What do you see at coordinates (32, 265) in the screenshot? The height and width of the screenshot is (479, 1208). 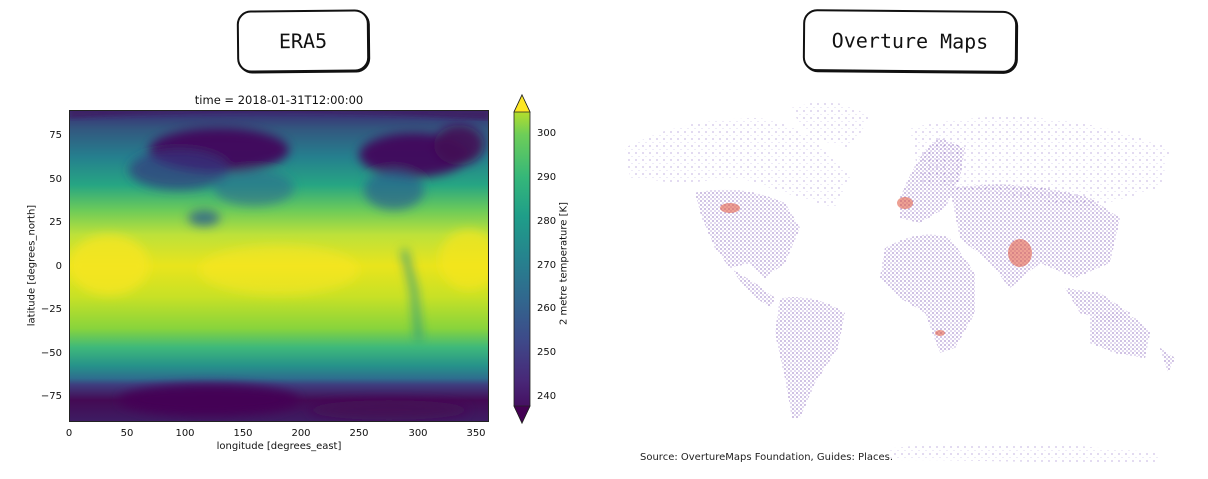 I see `y-axis-label: latitude [degrees_north]` at bounding box center [32, 265].